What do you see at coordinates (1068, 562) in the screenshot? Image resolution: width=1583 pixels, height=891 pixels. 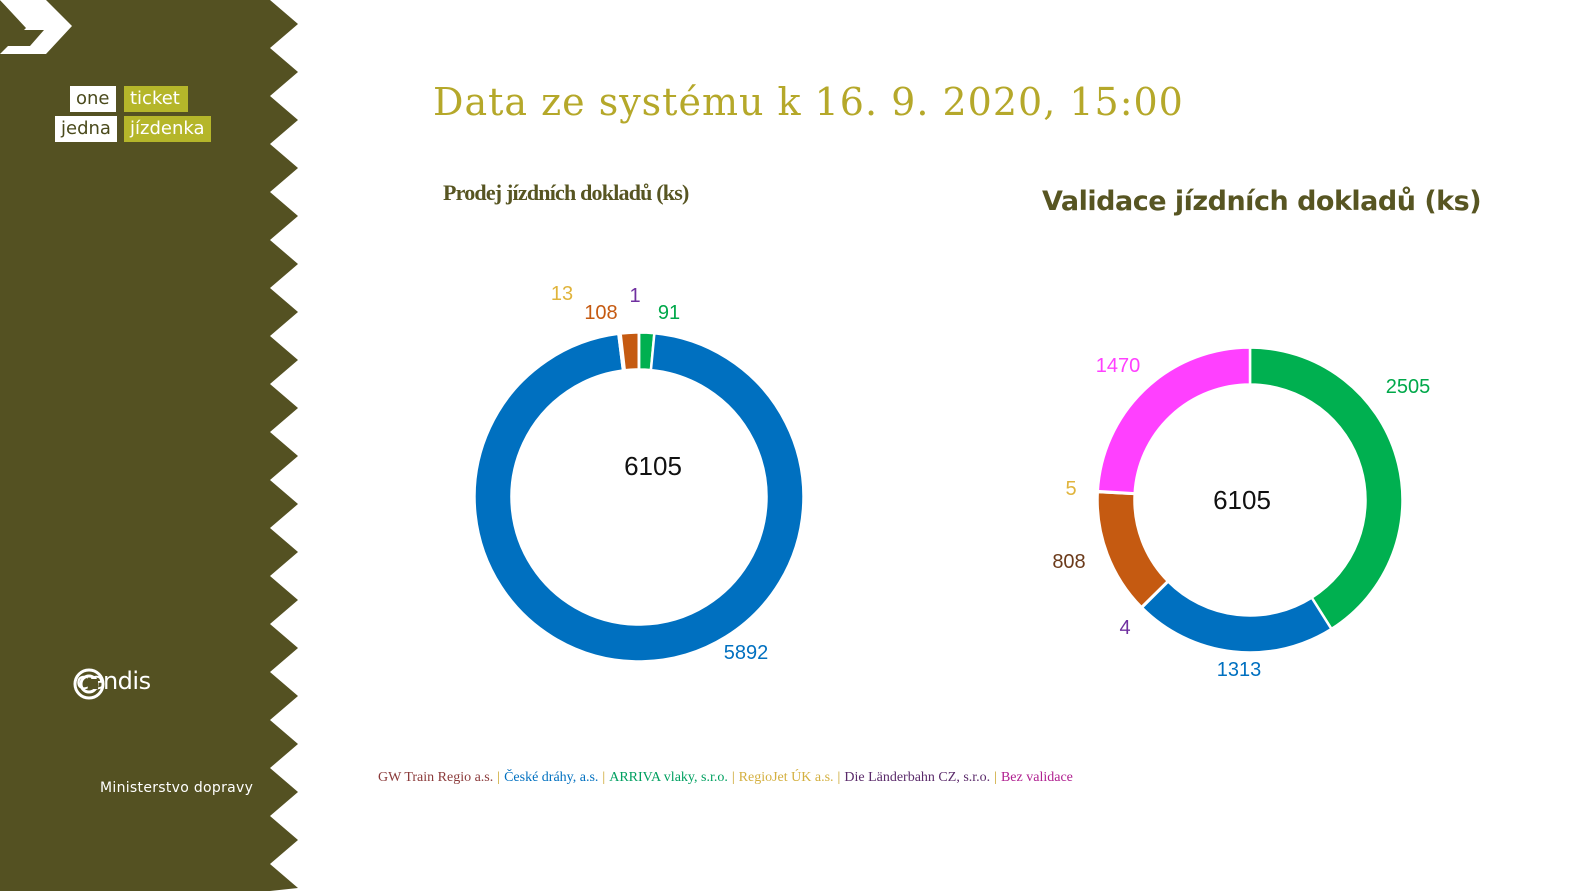 I see `data-label-validation-3: 808` at bounding box center [1068, 562].